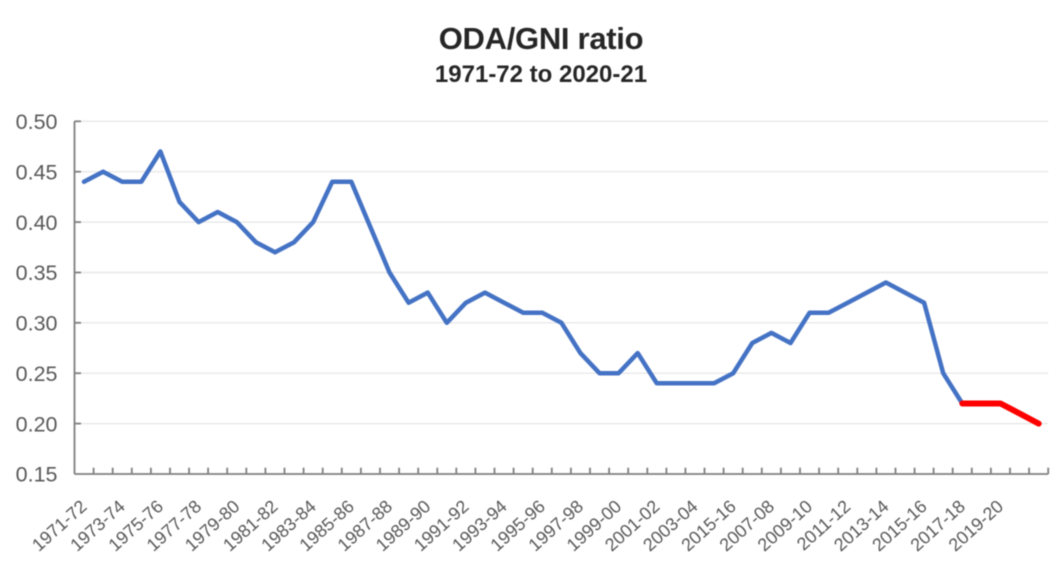 This screenshot has width=1060, height=577. I want to click on svg-text: 0.35, so click(37, 273).